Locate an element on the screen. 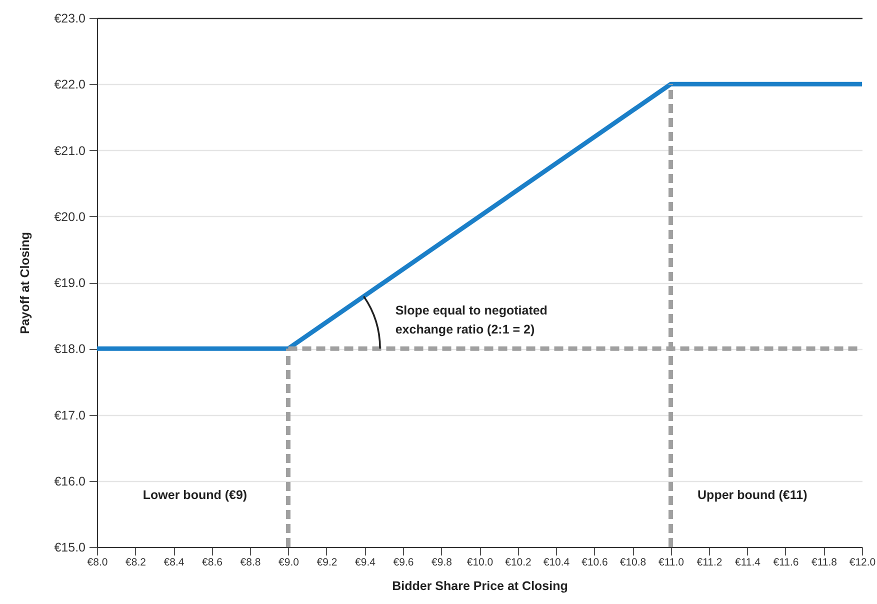  y-axis-title: Payoff at Closing is located at coordinates (25, 283).